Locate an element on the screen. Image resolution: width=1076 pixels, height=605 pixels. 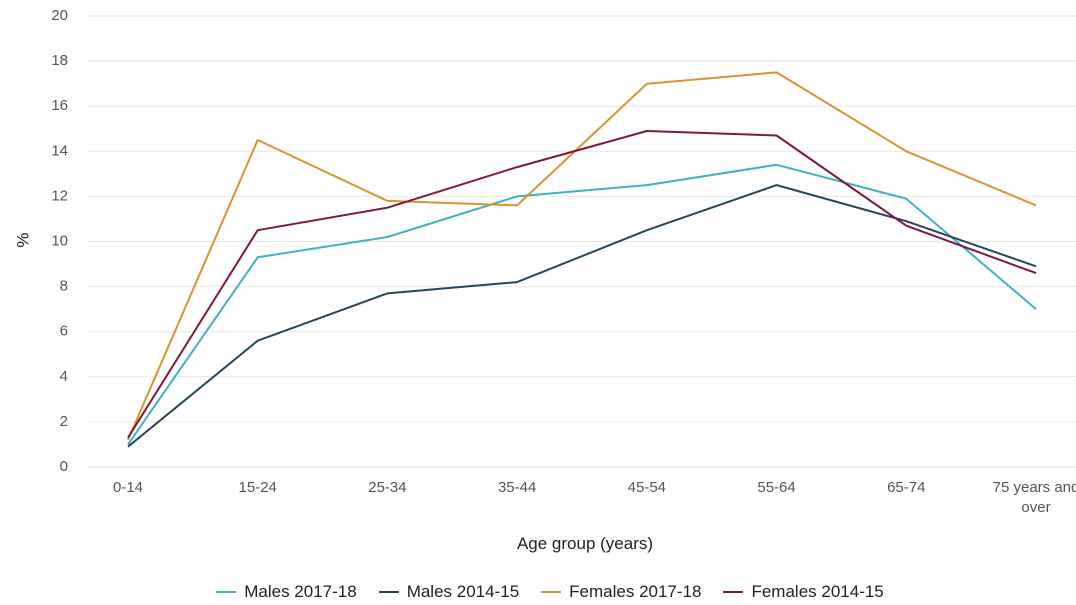
x-tick-label: 65-74 is located at coordinates (906, 487).